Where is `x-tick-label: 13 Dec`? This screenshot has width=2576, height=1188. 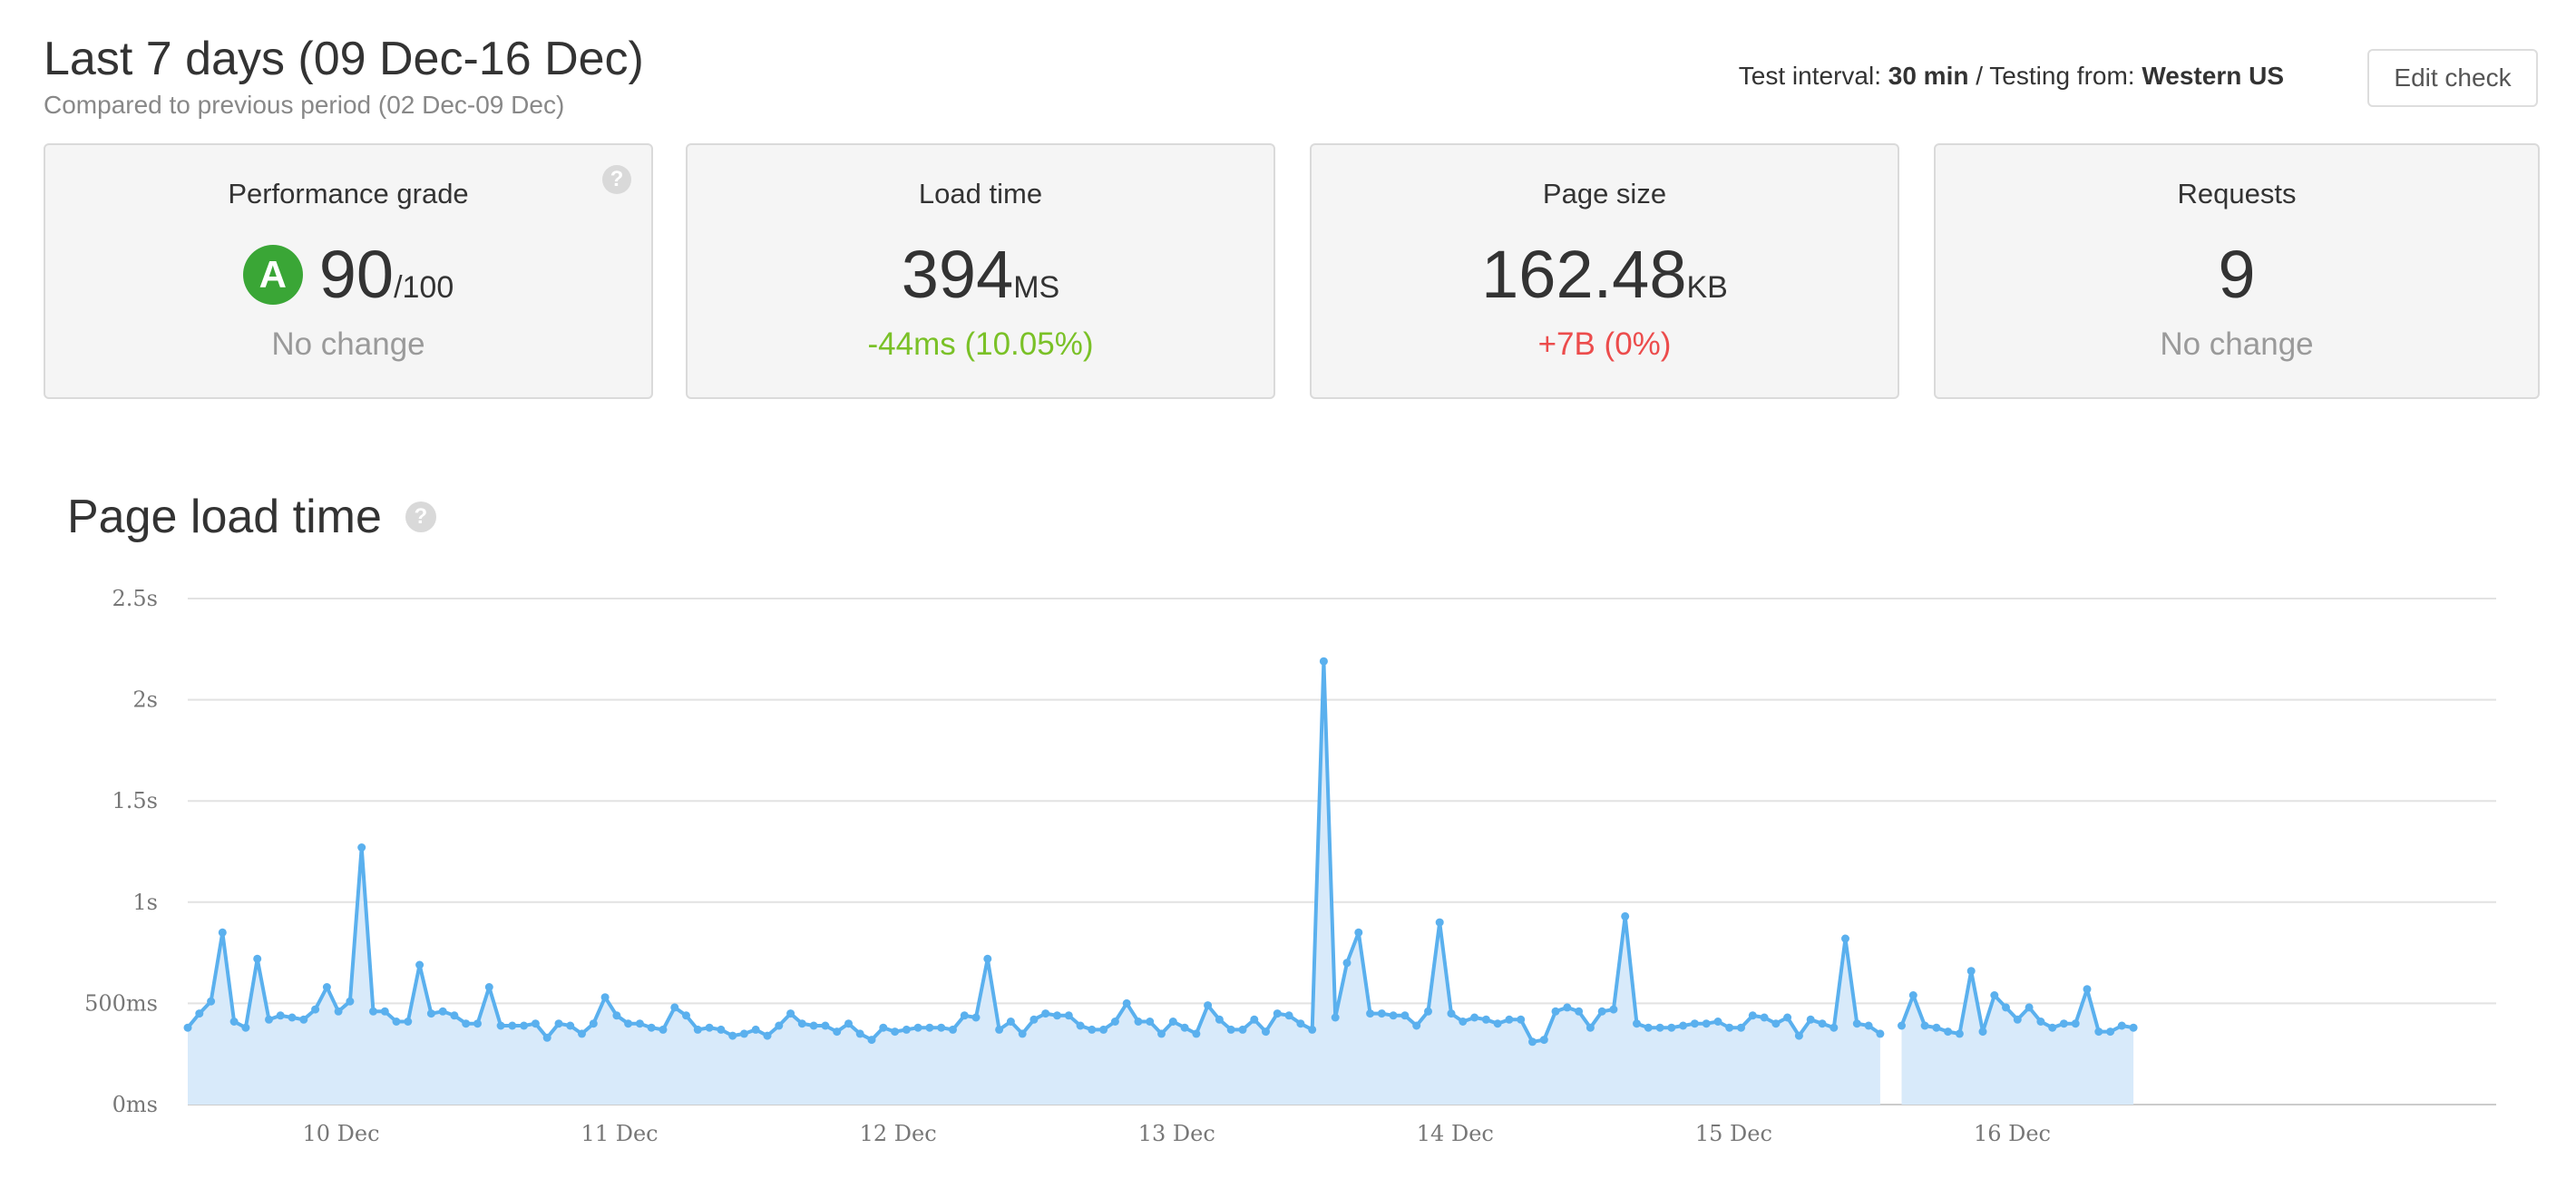
x-tick-label: 13 Dec is located at coordinates (1176, 1133).